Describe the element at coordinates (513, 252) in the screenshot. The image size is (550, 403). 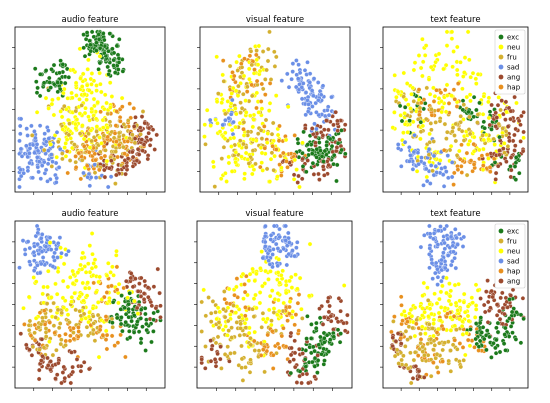
I see `legend-label: neu` at that location.